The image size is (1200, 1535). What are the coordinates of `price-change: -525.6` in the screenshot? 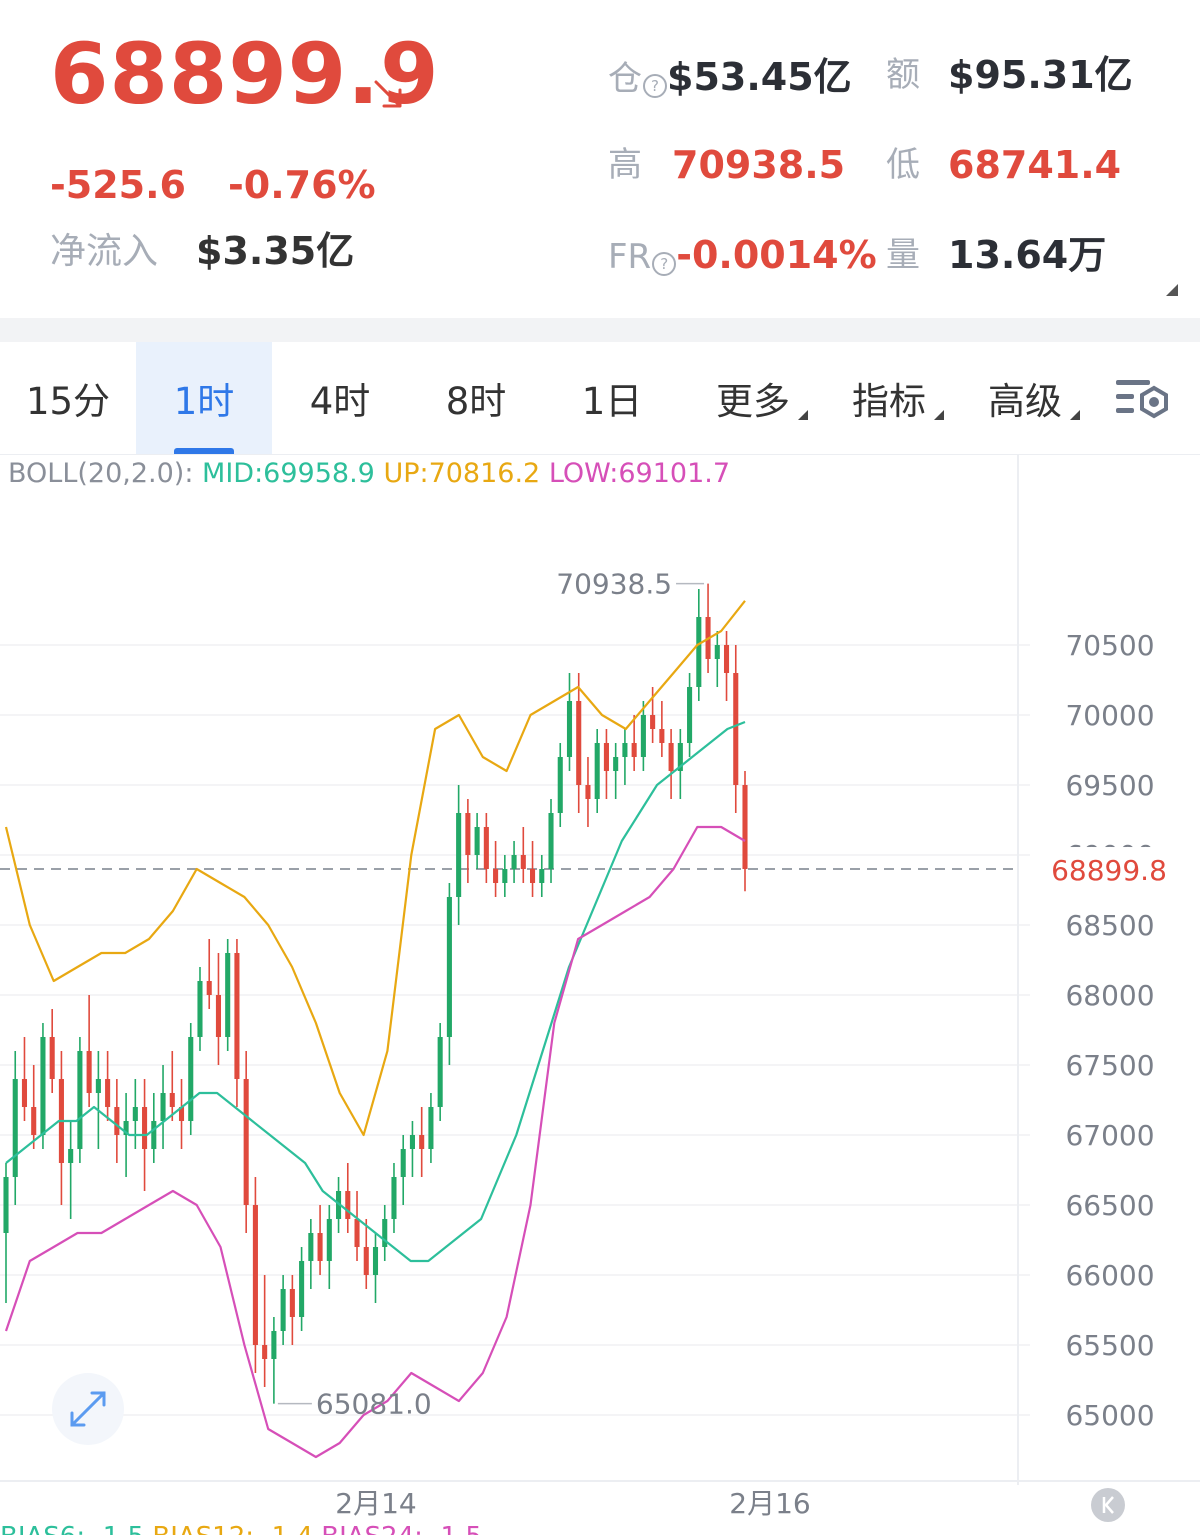 It's located at (118, 185).